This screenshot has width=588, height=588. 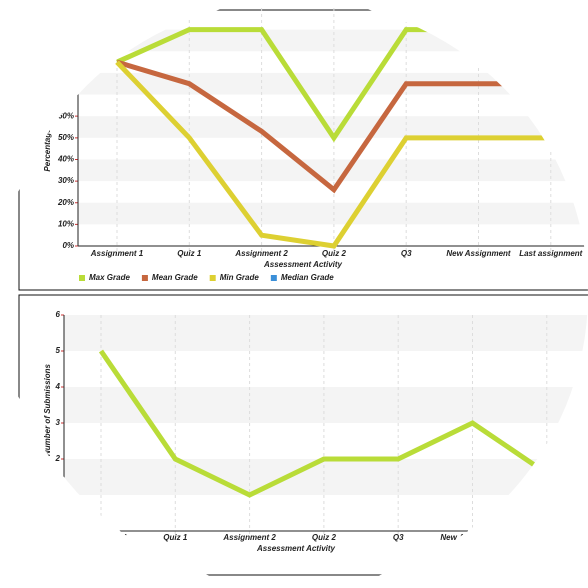 I want to click on y-tick-label: 30%, so click(x=66, y=180).